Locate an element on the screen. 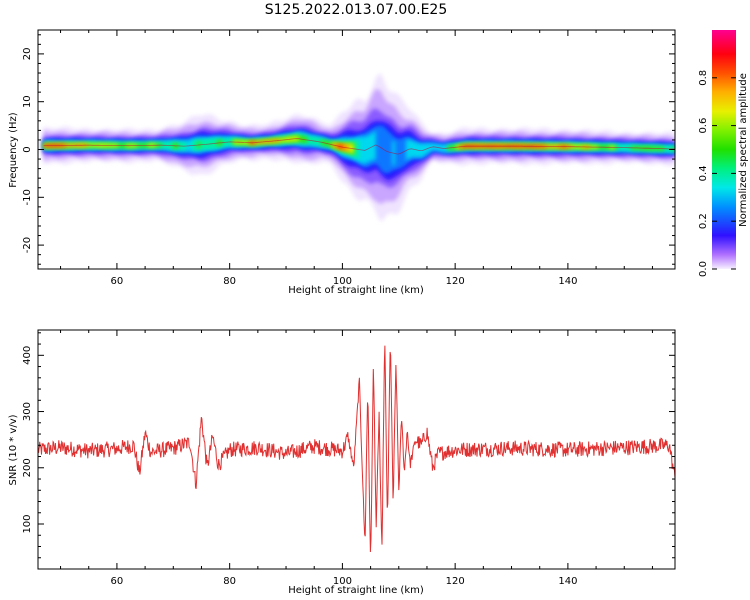  spectrogram-xtick-label: 100 is located at coordinates (342, 281).